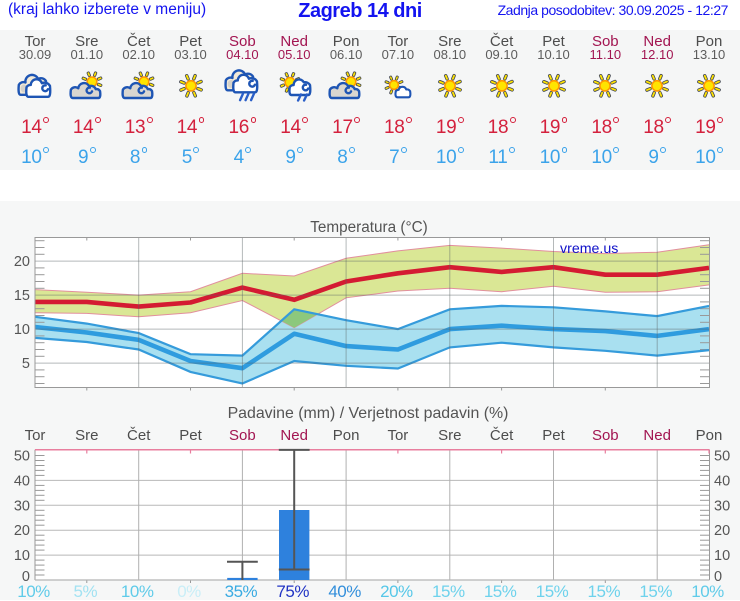  Describe the element at coordinates (589, 249) in the screenshot. I see `svg-text: vreme.us` at that location.